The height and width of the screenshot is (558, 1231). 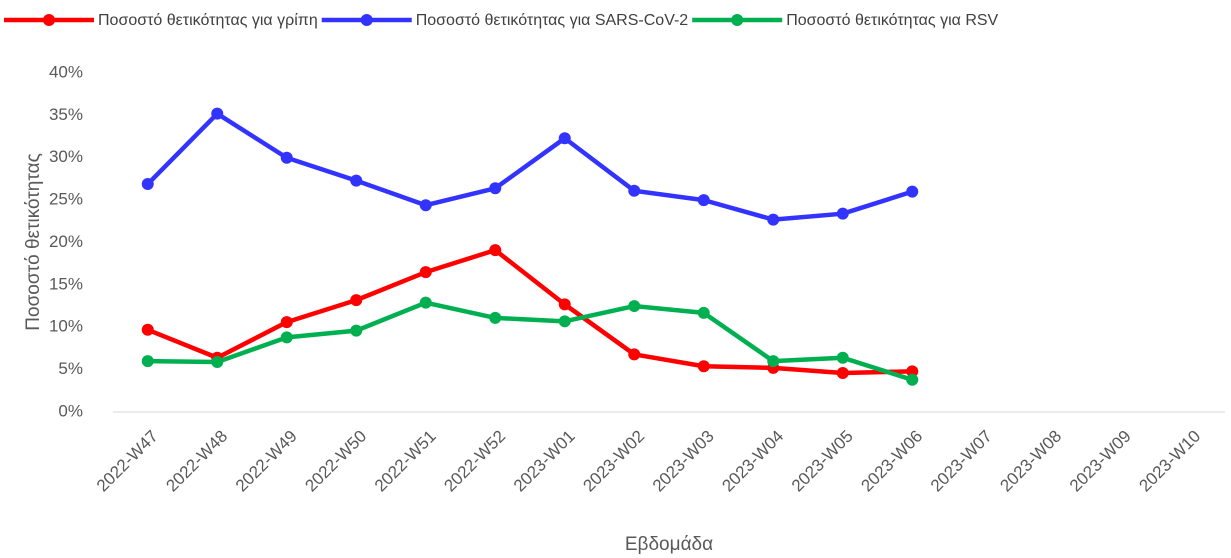 What do you see at coordinates (822, 461) in the screenshot?
I see `x-tick-label: 2023-W05` at bounding box center [822, 461].